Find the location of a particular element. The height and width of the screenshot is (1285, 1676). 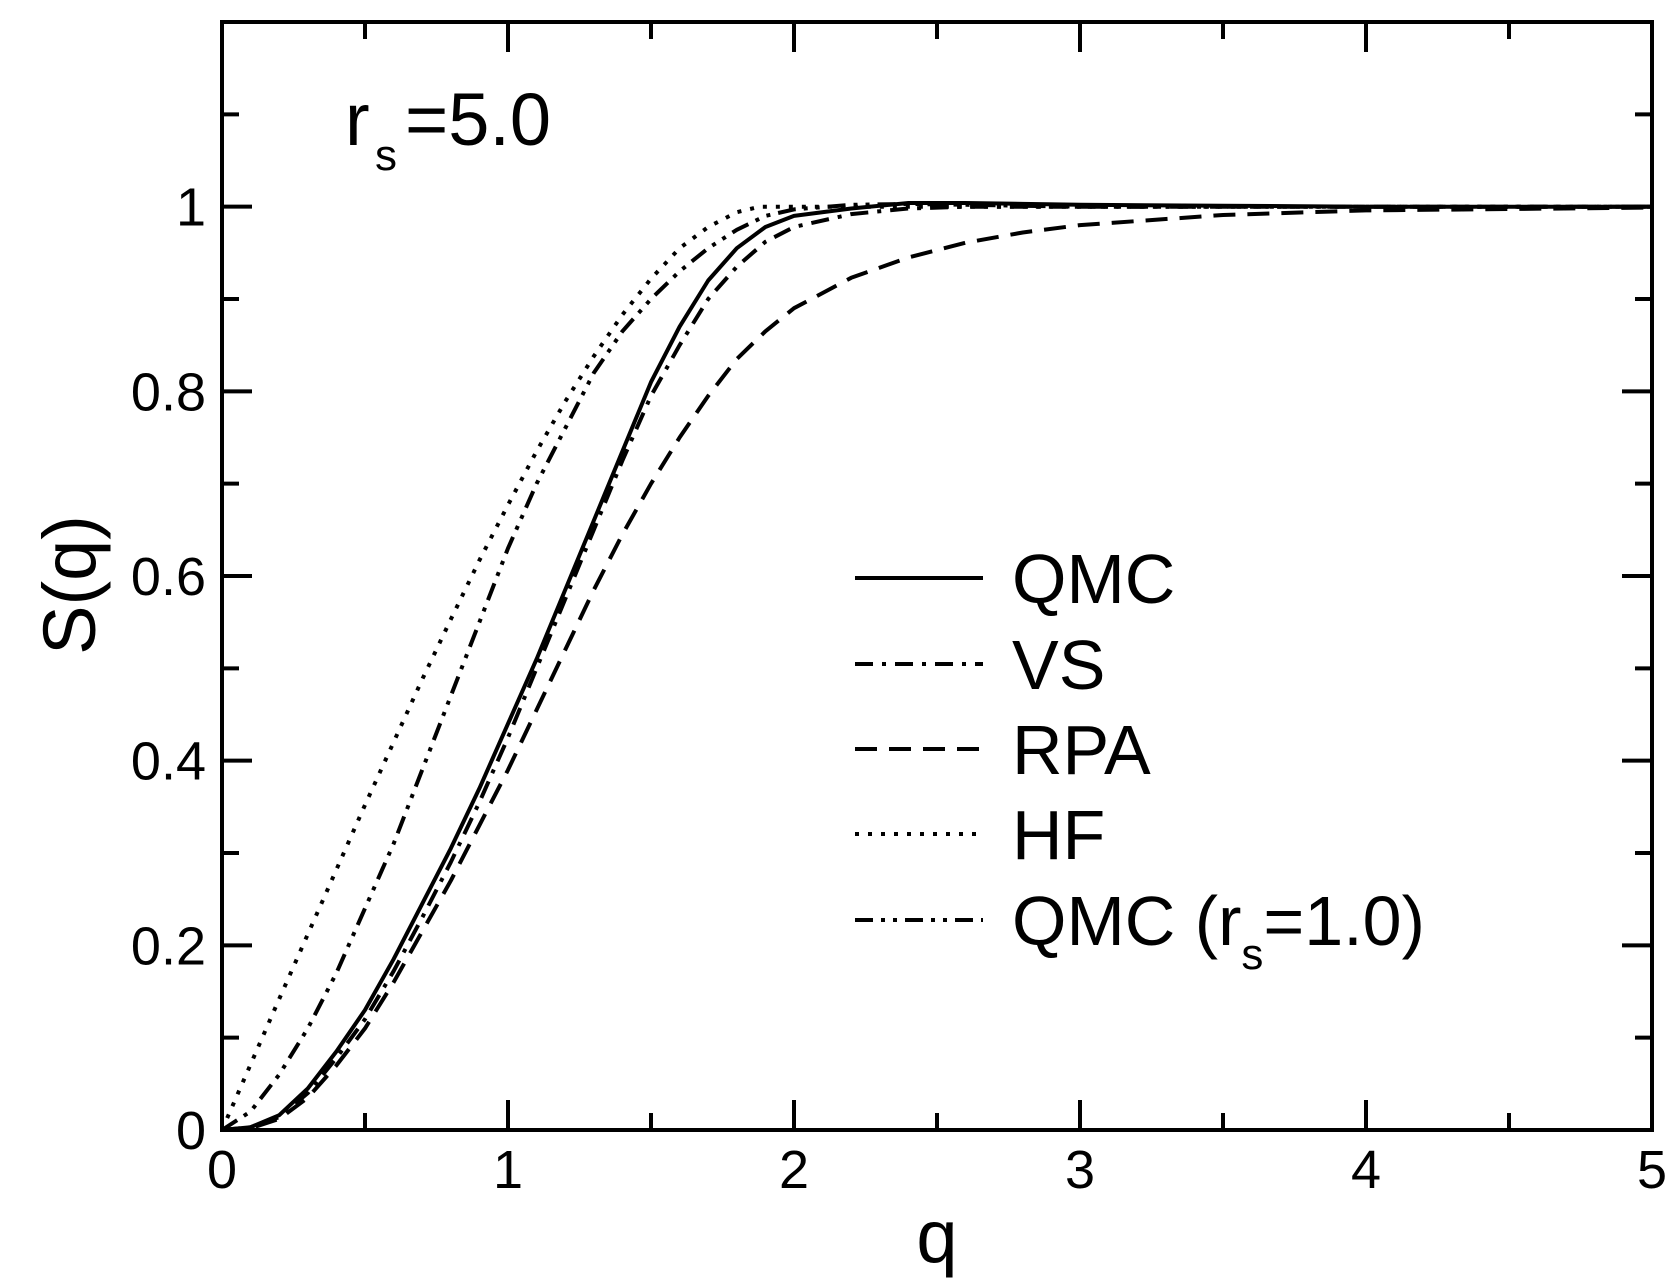

annotation-value: =5.0 is located at coordinates (478, 119).